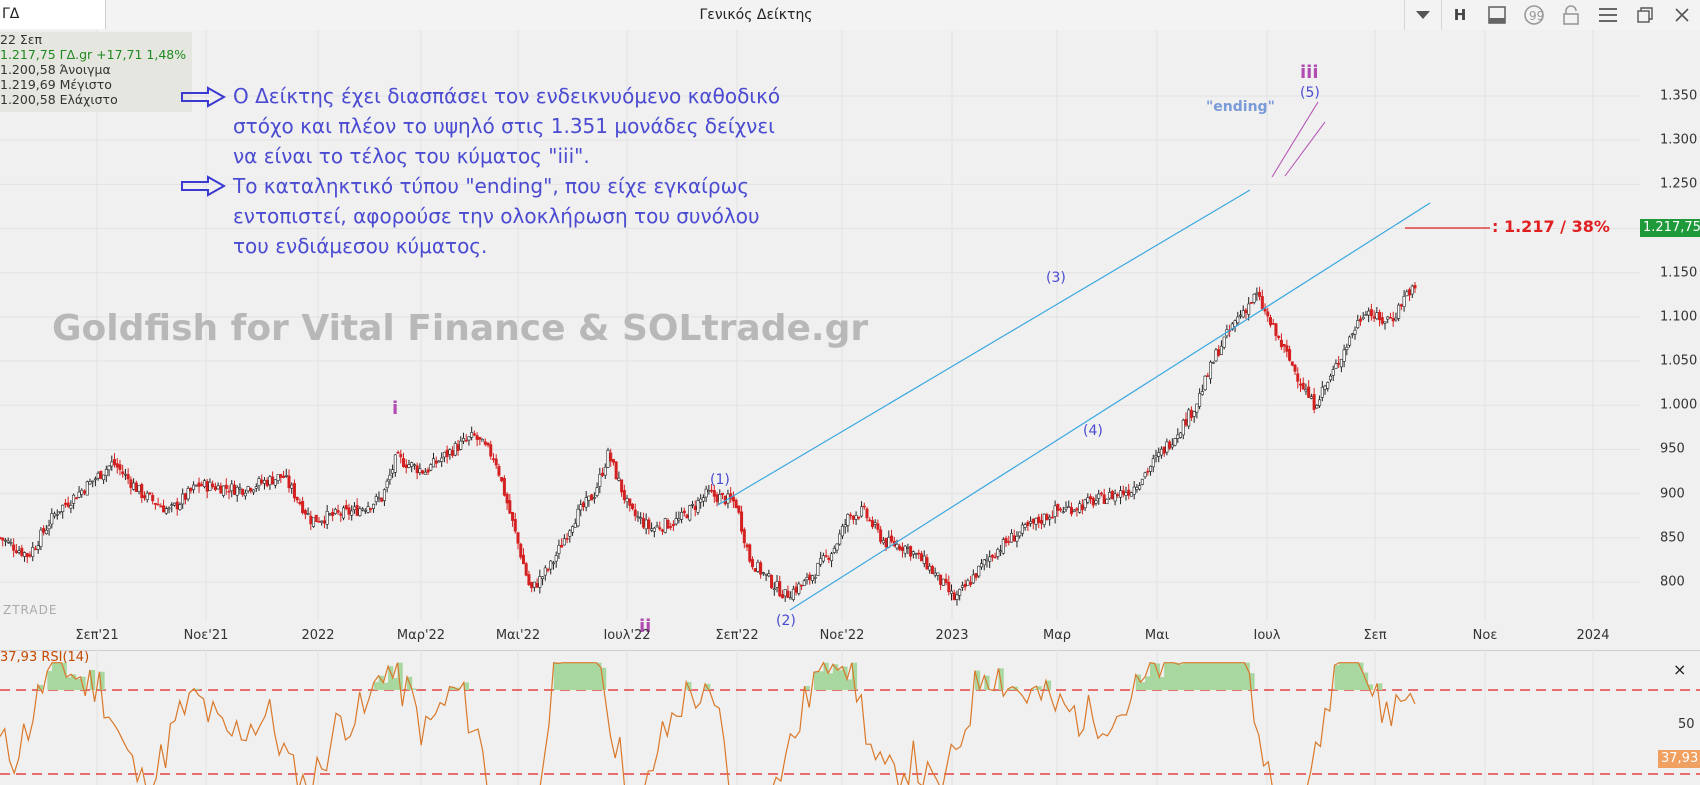  Describe the element at coordinates (1607, 15) in the screenshot. I see `menu-icon` at that location.